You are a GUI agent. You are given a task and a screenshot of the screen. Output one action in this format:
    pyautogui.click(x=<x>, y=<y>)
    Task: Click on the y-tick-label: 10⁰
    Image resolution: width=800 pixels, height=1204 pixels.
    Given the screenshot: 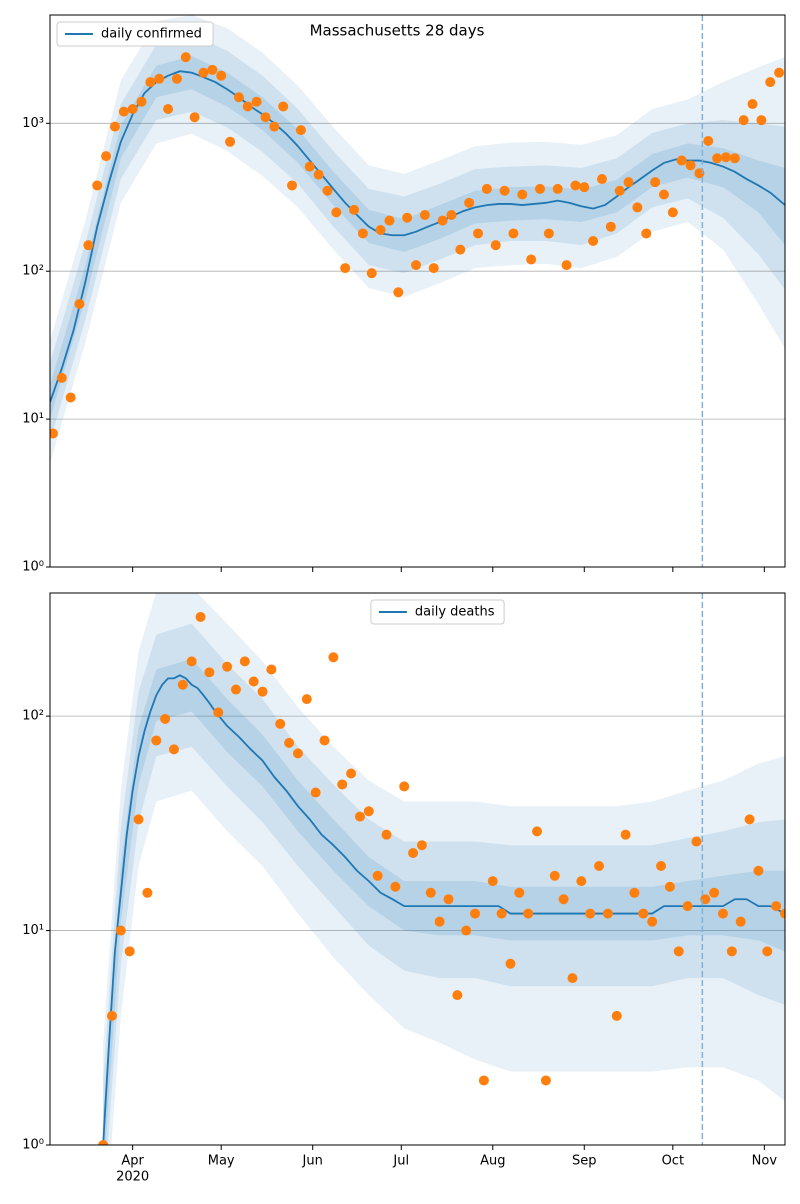 What is the action you would take?
    pyautogui.click(x=33, y=567)
    